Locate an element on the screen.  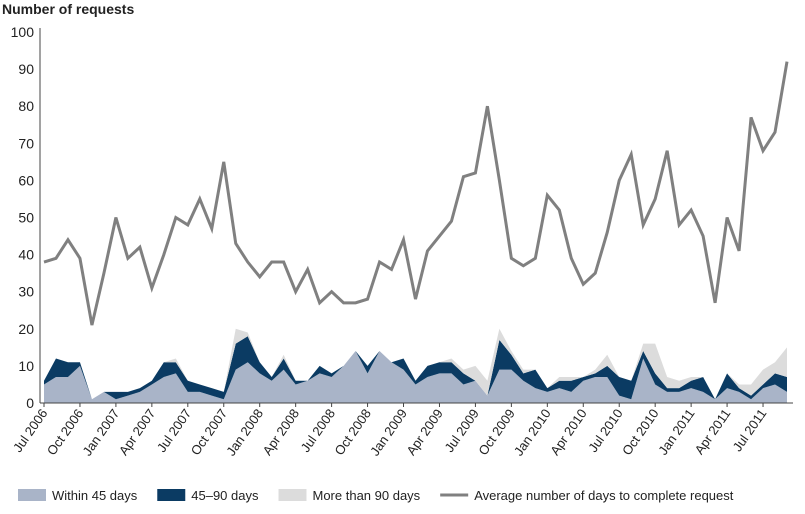
y-tick-label: 60 is located at coordinates (26, 180).